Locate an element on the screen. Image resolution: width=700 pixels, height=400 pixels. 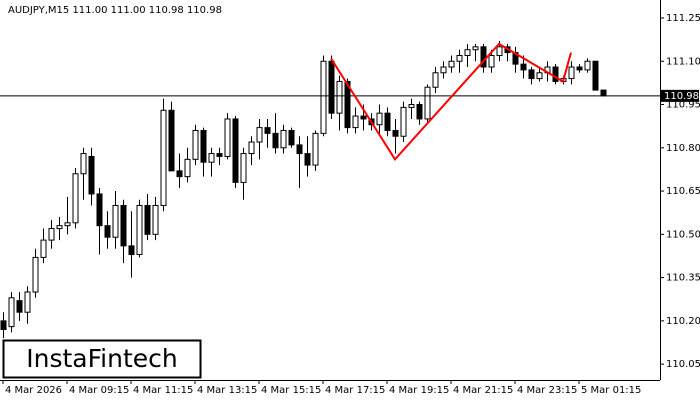
last-price-label: 110.98 is located at coordinates (681, 96).